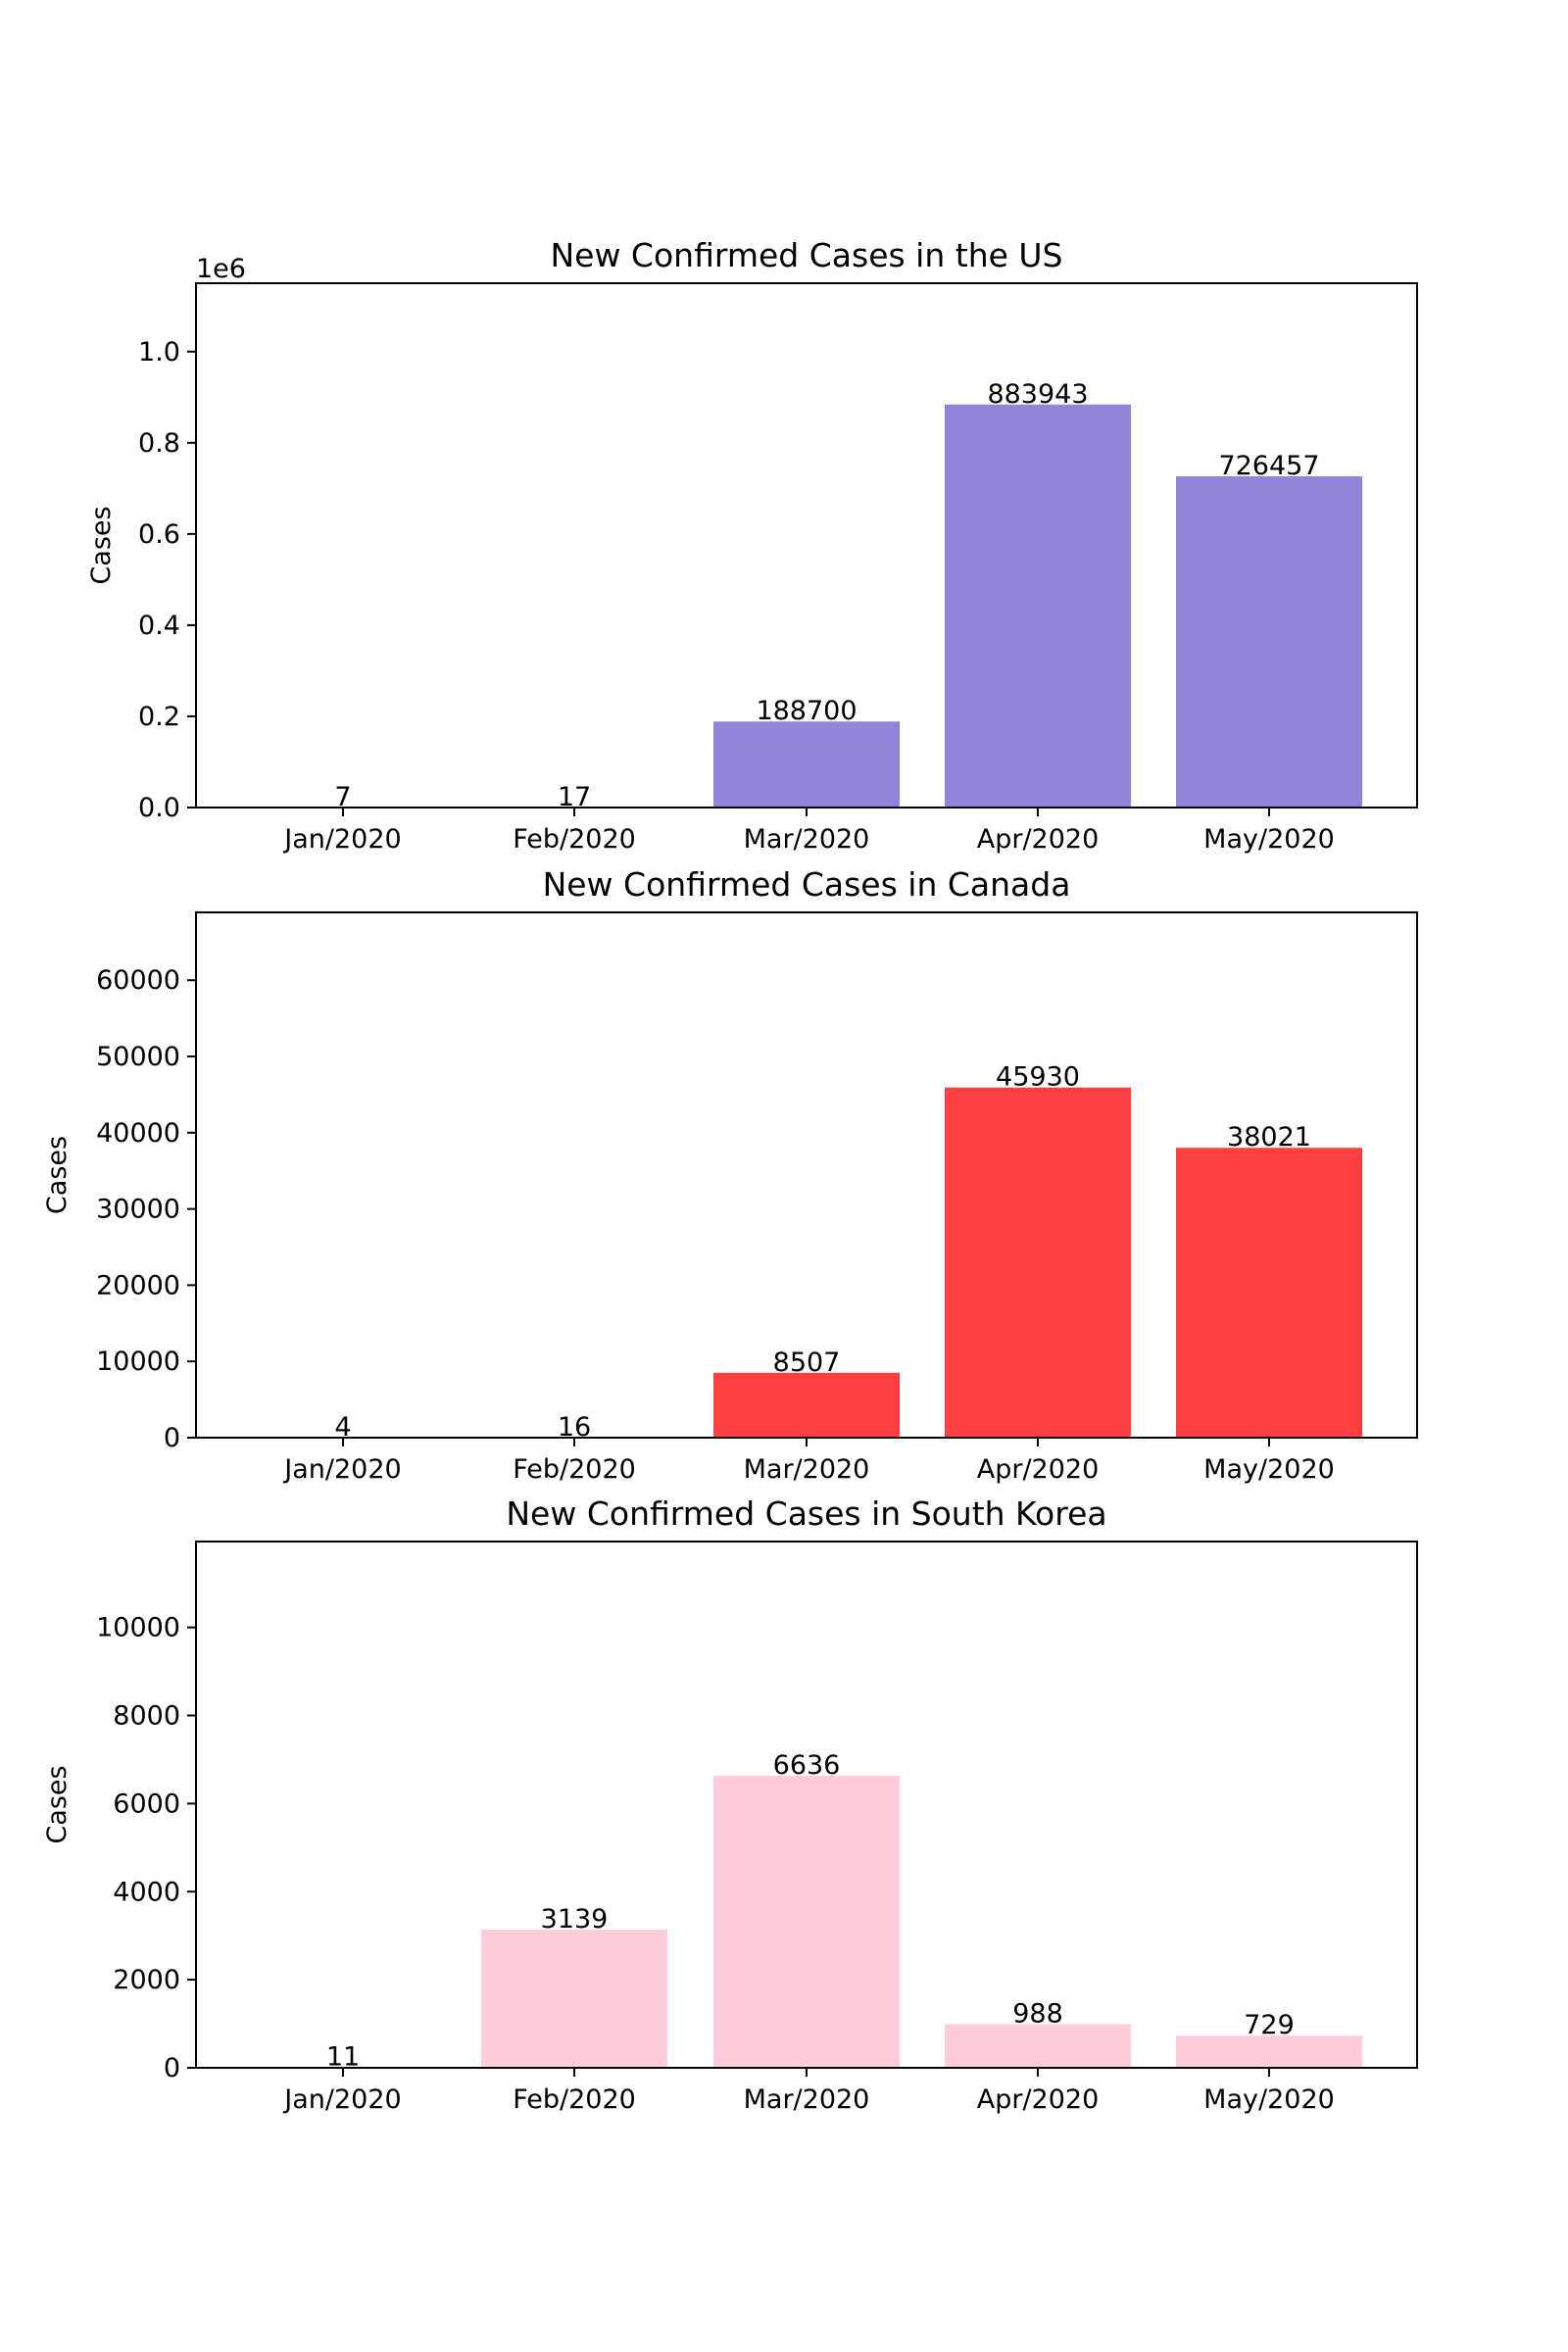 The height and width of the screenshot is (2352, 1568). Describe the element at coordinates (574, 1998) in the screenshot. I see `bar-feb-2020` at that location.